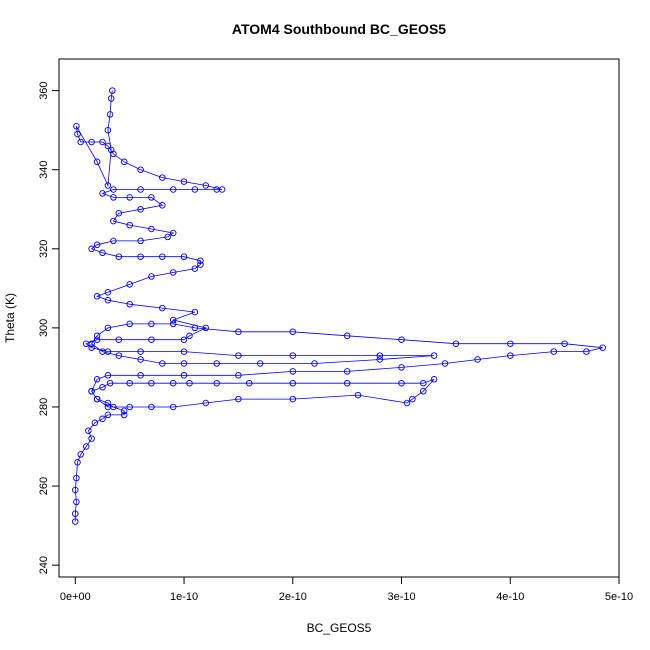 The width and height of the screenshot is (650, 650). What do you see at coordinates (339, 29) in the screenshot?
I see `chart-title: ATOM4 Southbound BC_GEOS5` at bounding box center [339, 29].